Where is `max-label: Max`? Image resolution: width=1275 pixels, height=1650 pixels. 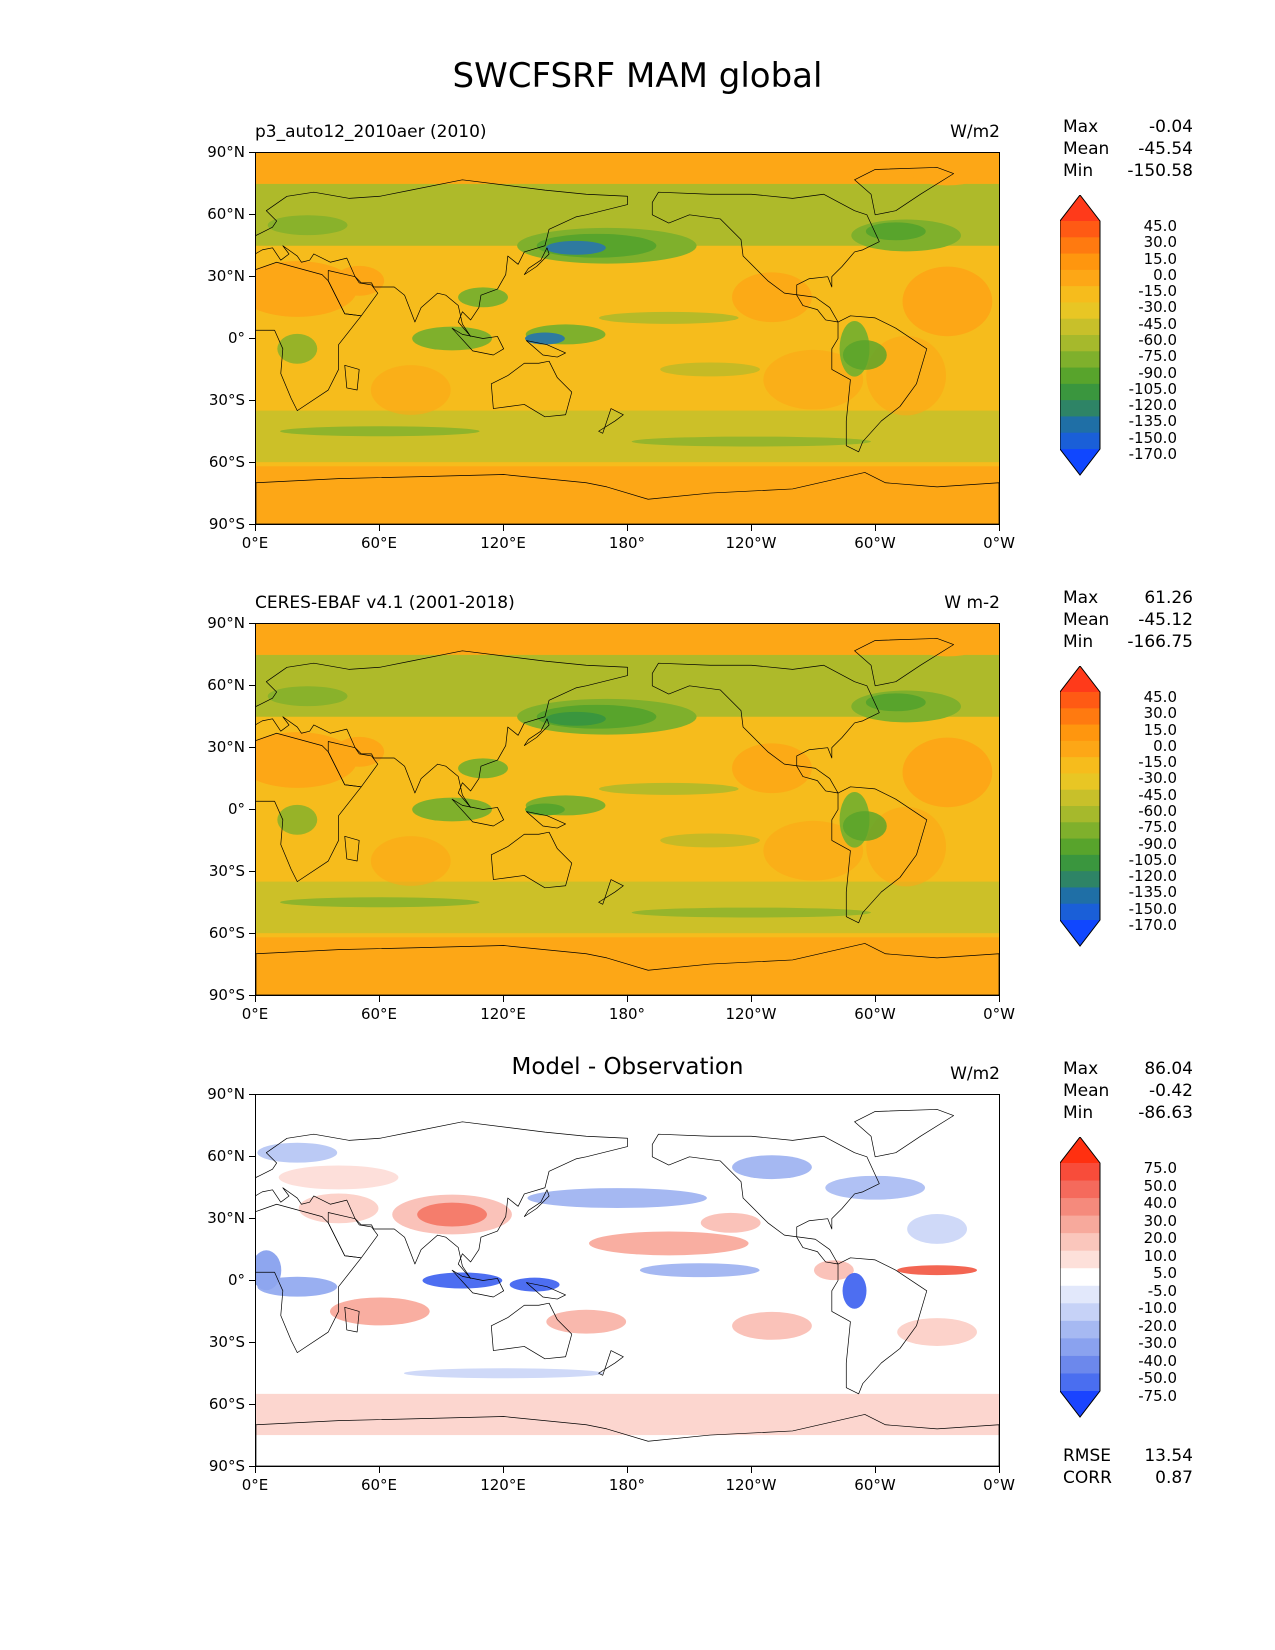 max-label: Max is located at coordinates (1081, 598).